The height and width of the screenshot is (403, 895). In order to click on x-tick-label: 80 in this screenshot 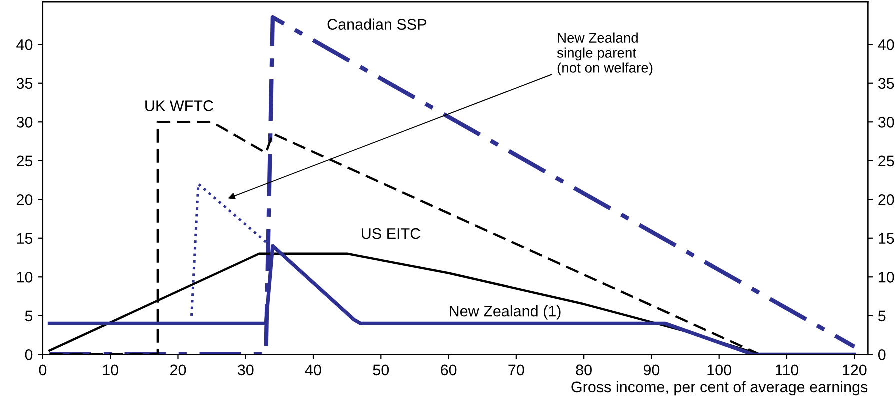, I will do `click(584, 370)`.